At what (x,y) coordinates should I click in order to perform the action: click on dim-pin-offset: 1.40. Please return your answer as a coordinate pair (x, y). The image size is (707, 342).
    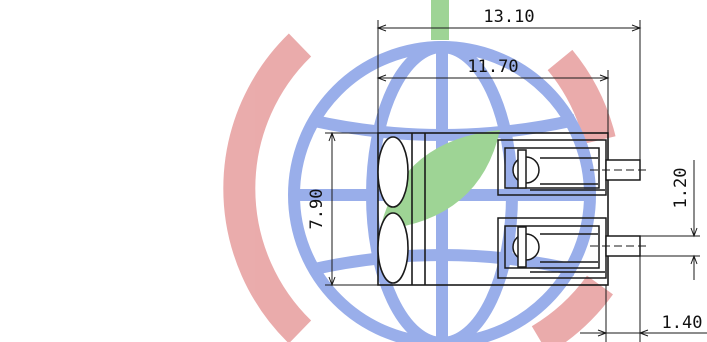
    Looking at the image, I should click on (682, 323).